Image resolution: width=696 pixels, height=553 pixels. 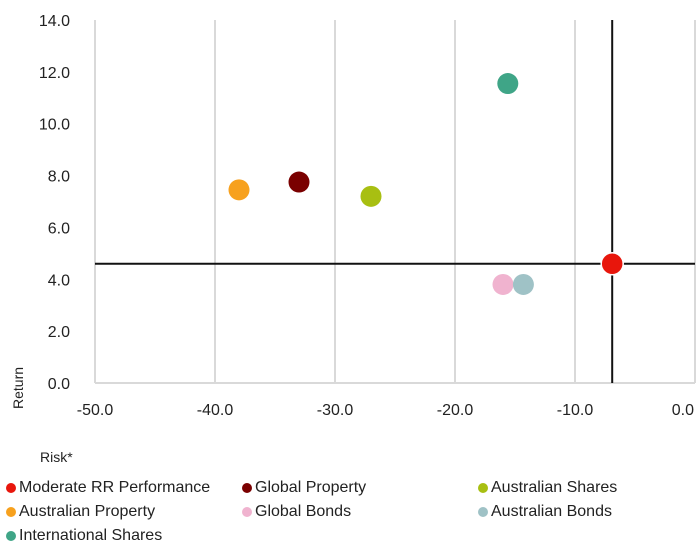 What do you see at coordinates (54, 73) in the screenshot?
I see `y-tick-label: 12.0` at bounding box center [54, 73].